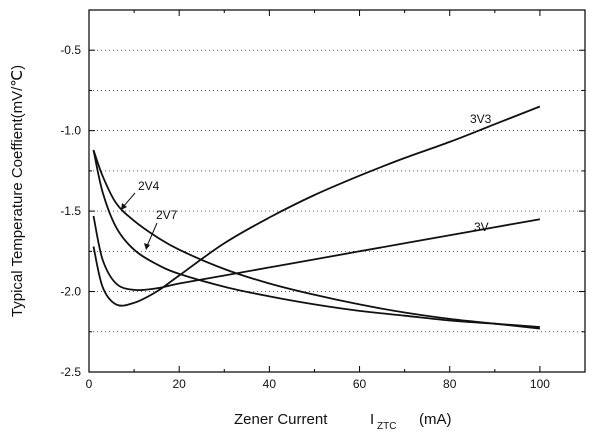  What do you see at coordinates (70, 292) in the screenshot?
I see `y-tick-label: -2.0` at bounding box center [70, 292].